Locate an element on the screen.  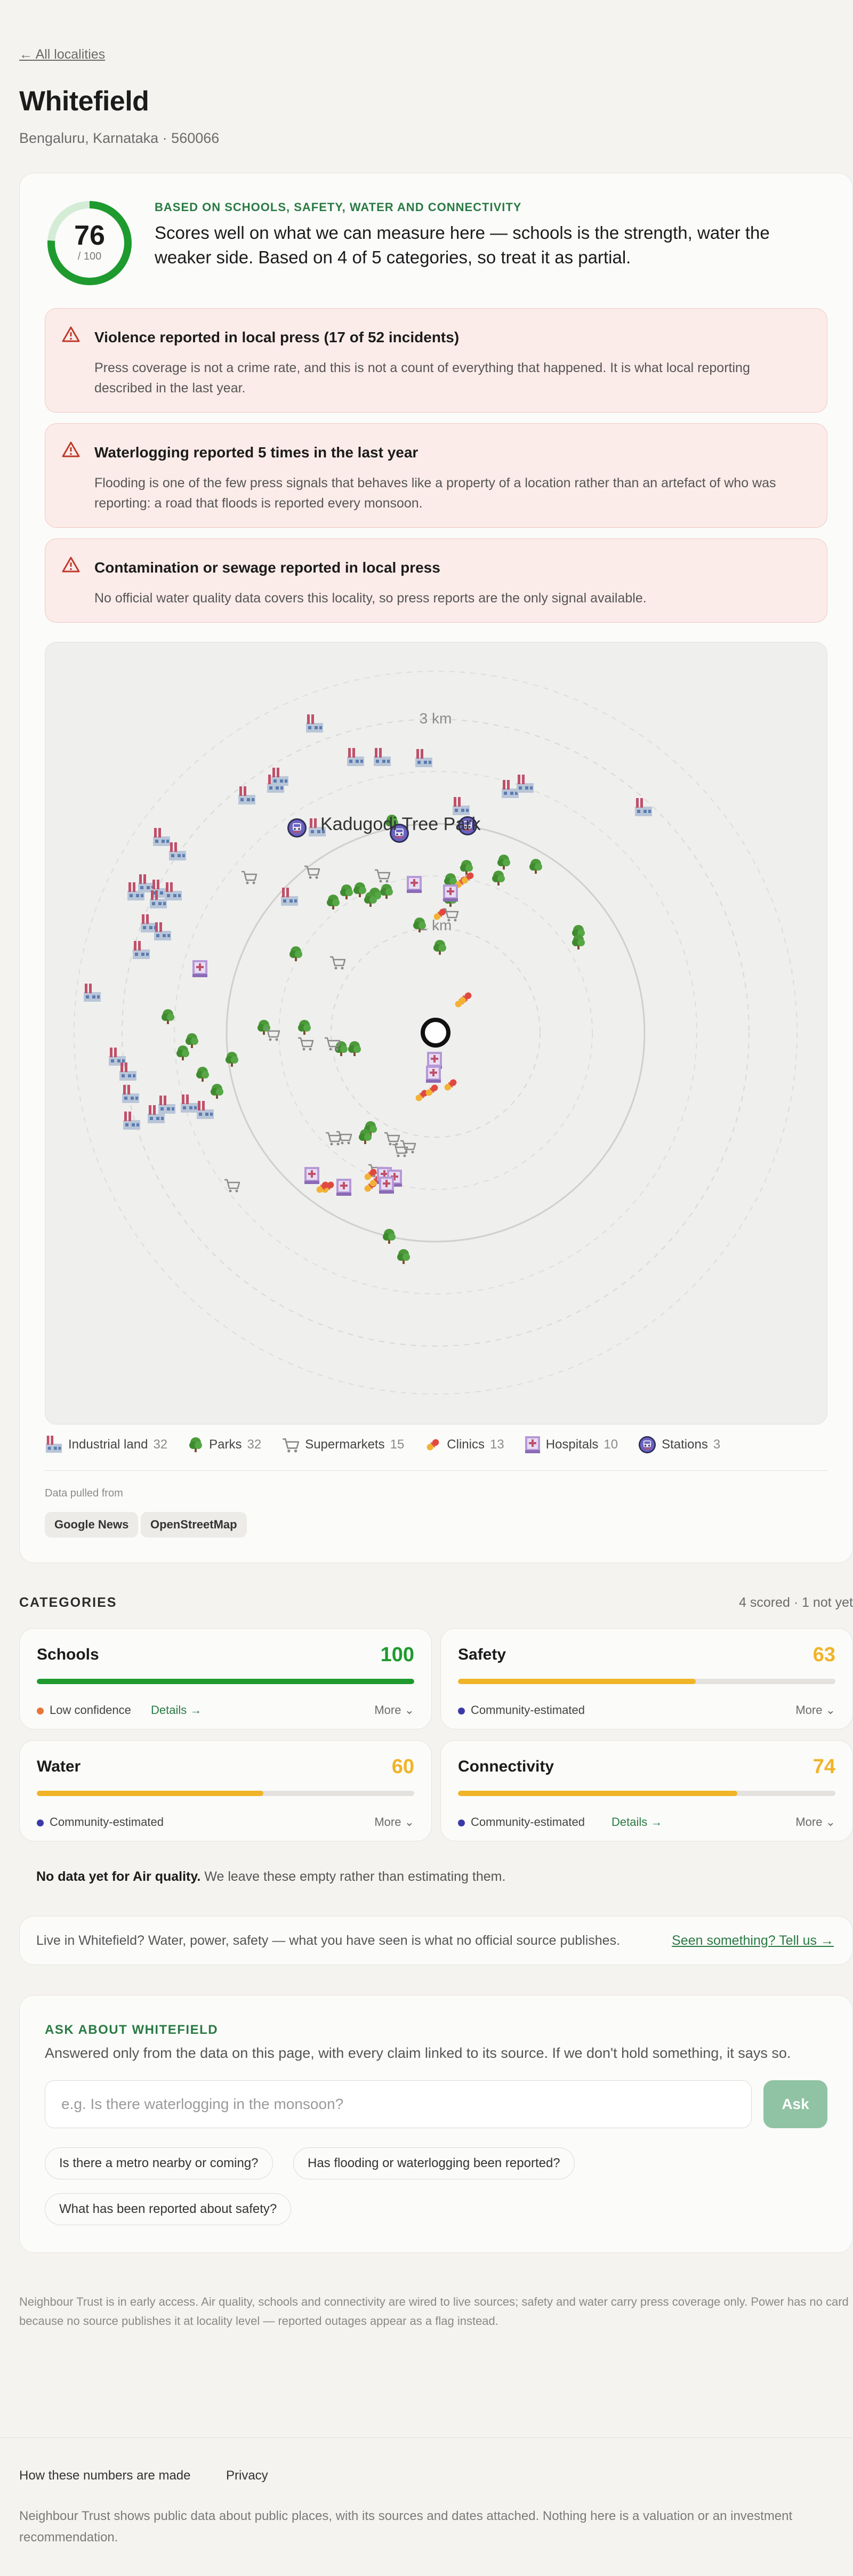
category-score: 74 is located at coordinates (823, 1767).